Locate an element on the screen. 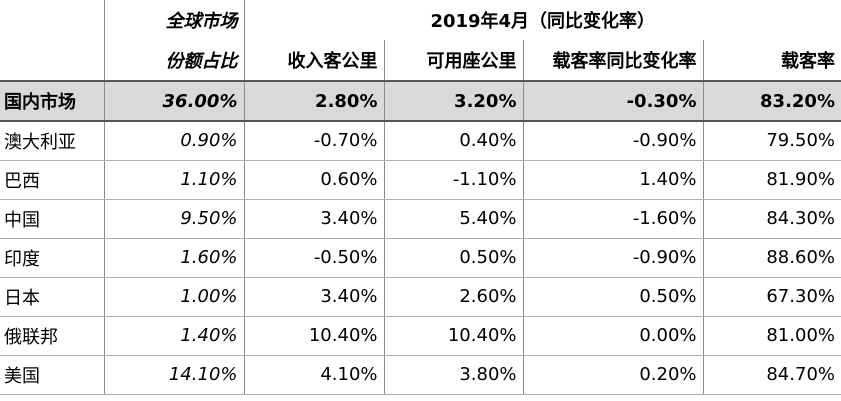 The height and width of the screenshot is (401, 841). share-header: 份额占比 is located at coordinates (174, 61).